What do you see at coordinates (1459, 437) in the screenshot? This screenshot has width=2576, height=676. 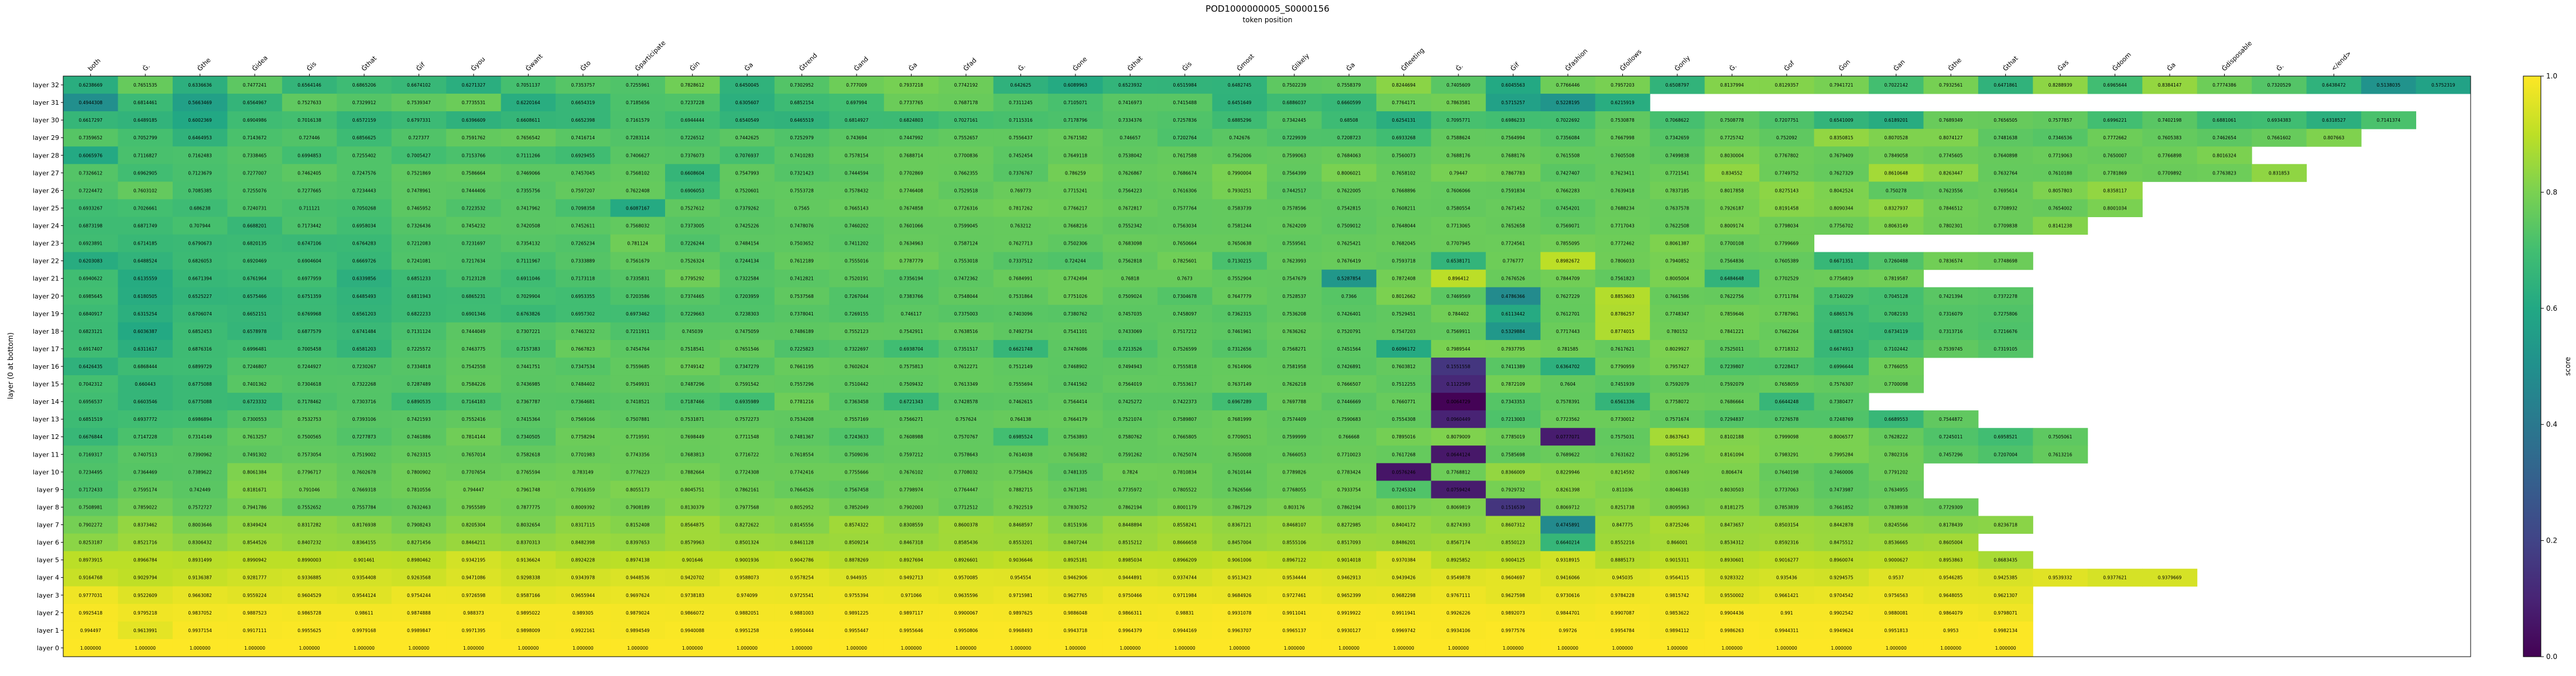 I see `cell-value-label: 0.8079009` at bounding box center [1459, 437].